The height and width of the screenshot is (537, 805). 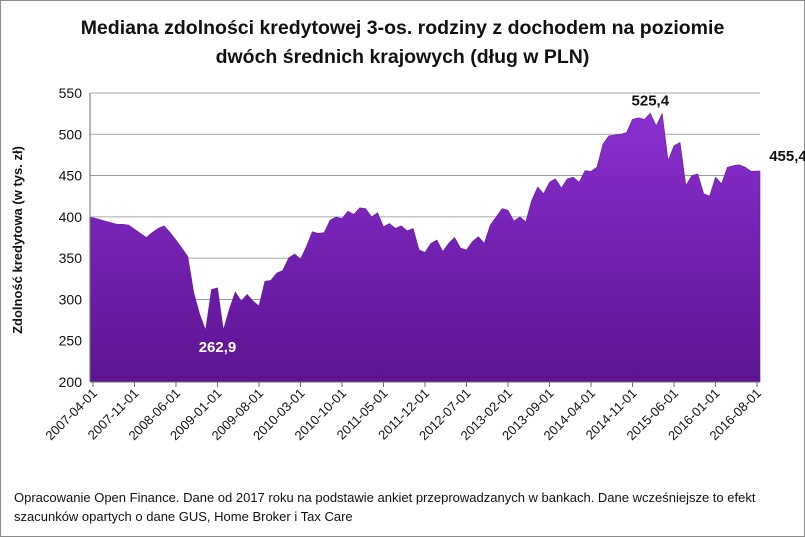 I want to click on data-label: 525,4, so click(x=651, y=100).